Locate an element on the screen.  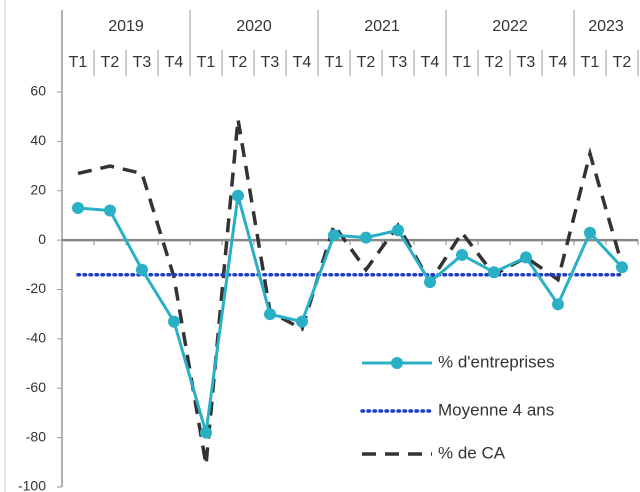
year-label: 2023 is located at coordinates (606, 26).